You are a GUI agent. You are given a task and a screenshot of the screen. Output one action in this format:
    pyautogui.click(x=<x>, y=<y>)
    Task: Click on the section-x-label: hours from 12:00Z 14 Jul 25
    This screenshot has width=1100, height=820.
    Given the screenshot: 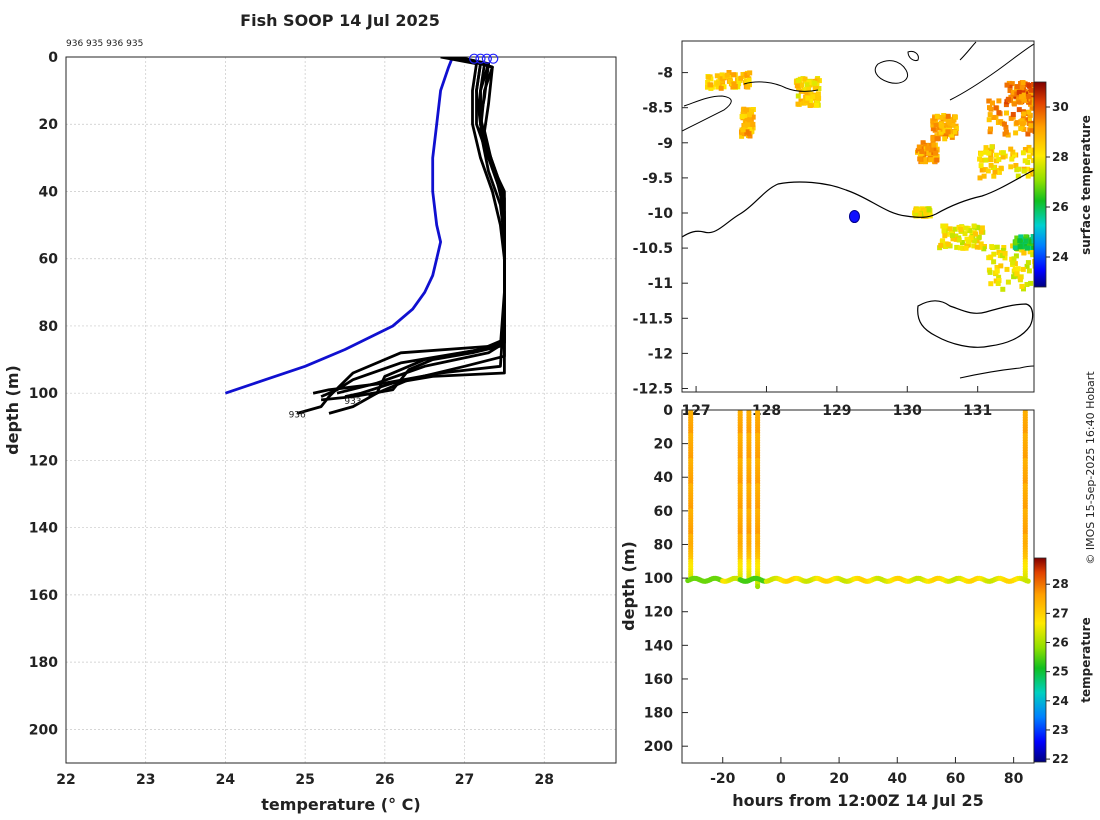 What is the action you would take?
    pyautogui.click(x=857, y=800)
    